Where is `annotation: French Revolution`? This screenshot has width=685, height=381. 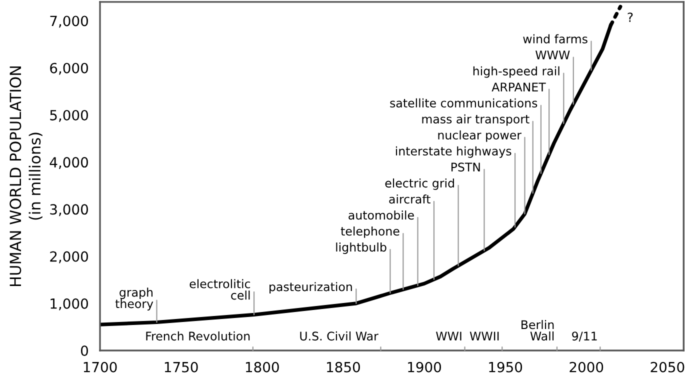
annotation: French Revolution is located at coordinates (198, 336).